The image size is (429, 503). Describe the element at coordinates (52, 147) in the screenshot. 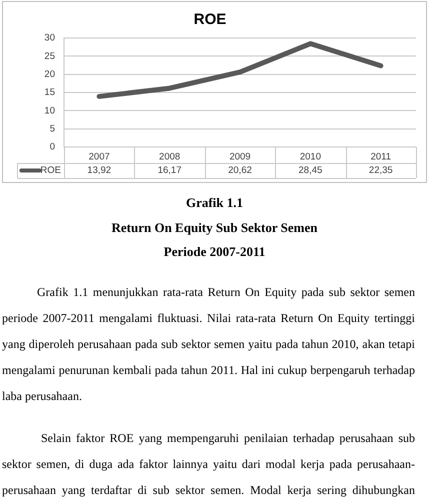

I see `y-tick-label: 0` at that location.